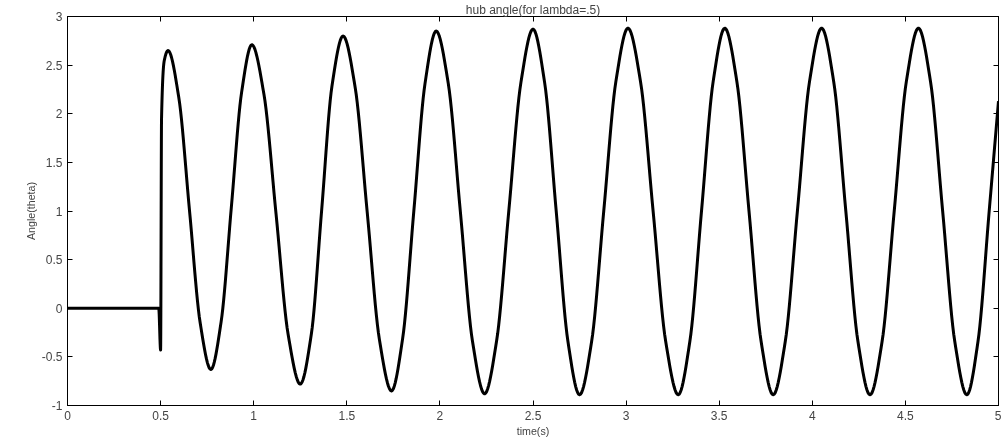  What do you see at coordinates (54, 260) in the screenshot?
I see `y-tick-label: 0.5` at bounding box center [54, 260].